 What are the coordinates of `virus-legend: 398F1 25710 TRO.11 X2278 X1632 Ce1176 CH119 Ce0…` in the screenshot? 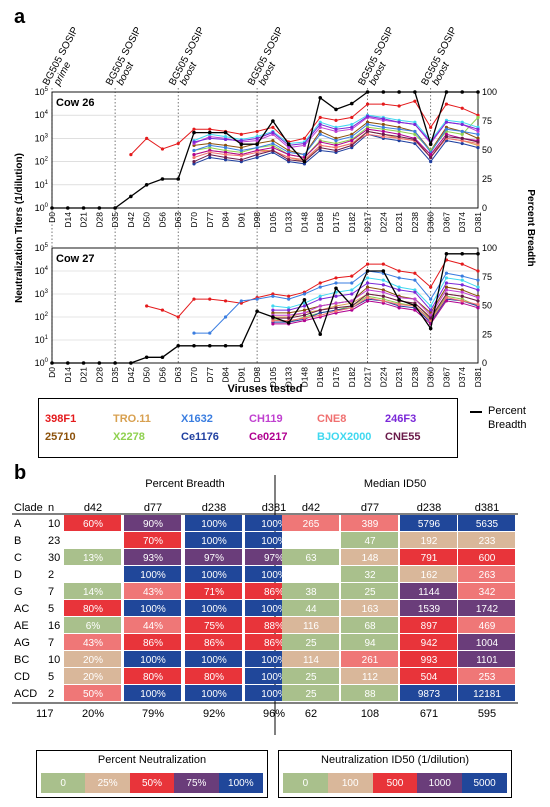 It's located at (248, 428).